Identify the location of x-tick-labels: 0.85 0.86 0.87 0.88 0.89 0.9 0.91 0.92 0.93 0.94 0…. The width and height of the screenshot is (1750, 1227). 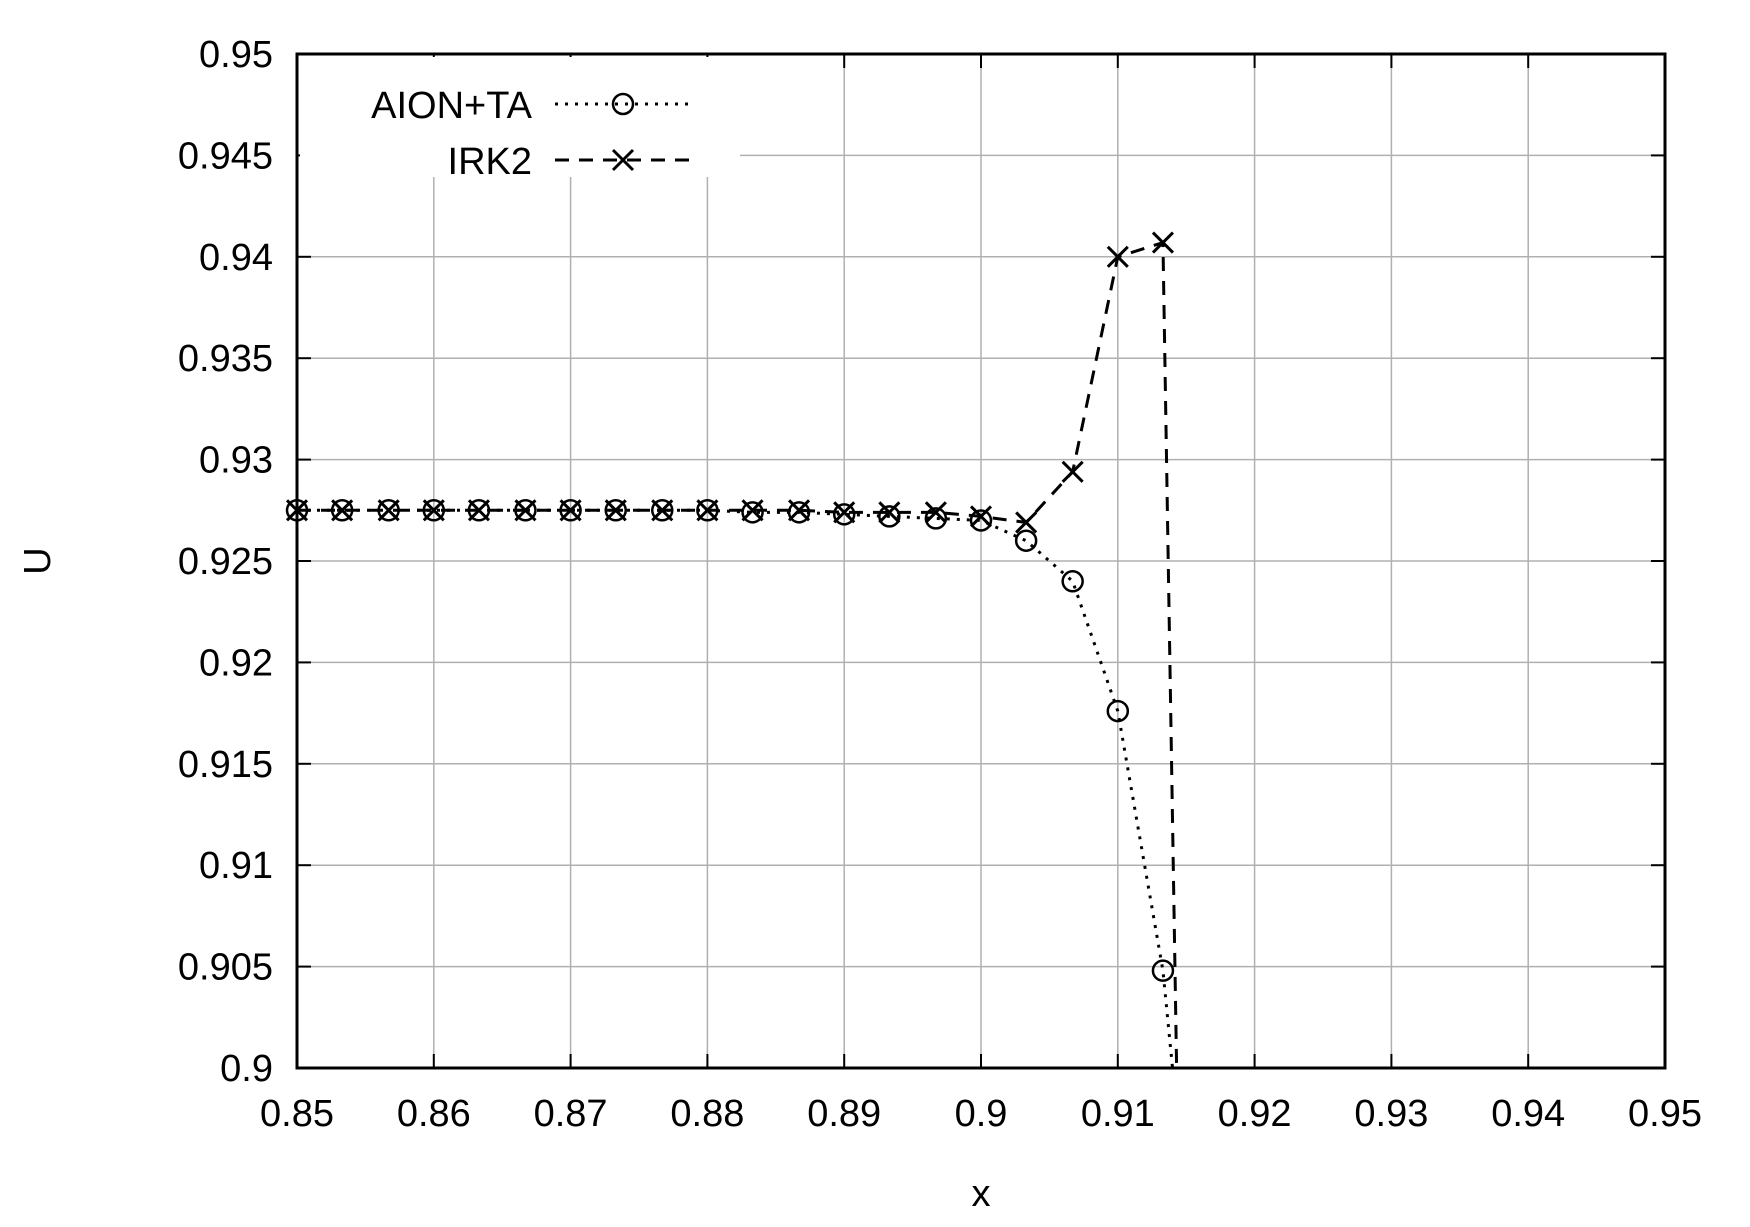
(981, 1114).